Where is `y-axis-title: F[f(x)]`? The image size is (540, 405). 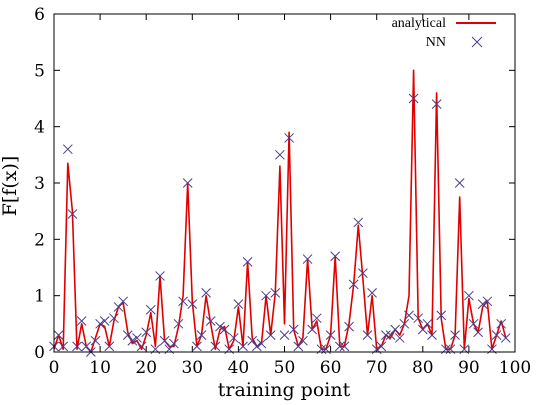
y-axis-title: F[f(x)] is located at coordinates (10, 186).